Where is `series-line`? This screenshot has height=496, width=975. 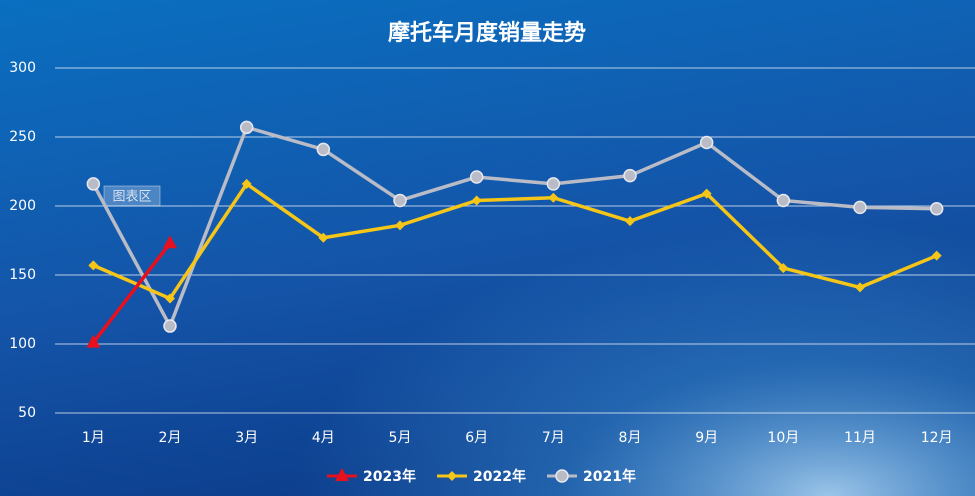 series-line is located at coordinates (131, 293).